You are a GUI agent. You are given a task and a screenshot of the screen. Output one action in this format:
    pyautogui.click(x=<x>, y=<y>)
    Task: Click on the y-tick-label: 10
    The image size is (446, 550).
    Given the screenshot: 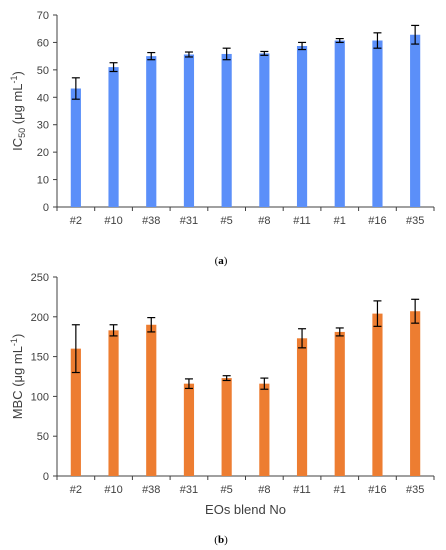 What is the action you would take?
    pyautogui.click(x=43, y=181)
    